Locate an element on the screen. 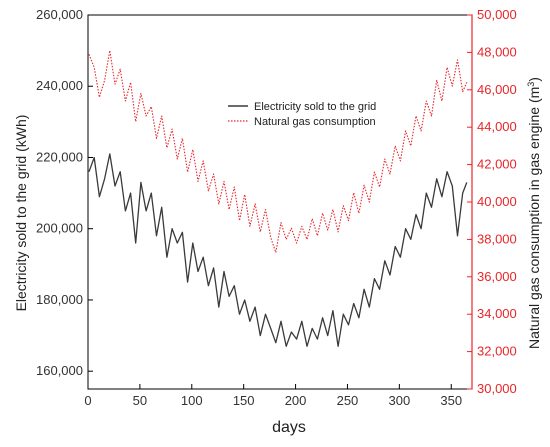 The width and height of the screenshot is (550, 447). y-right-tick-label: 46,000 is located at coordinates (497, 89).